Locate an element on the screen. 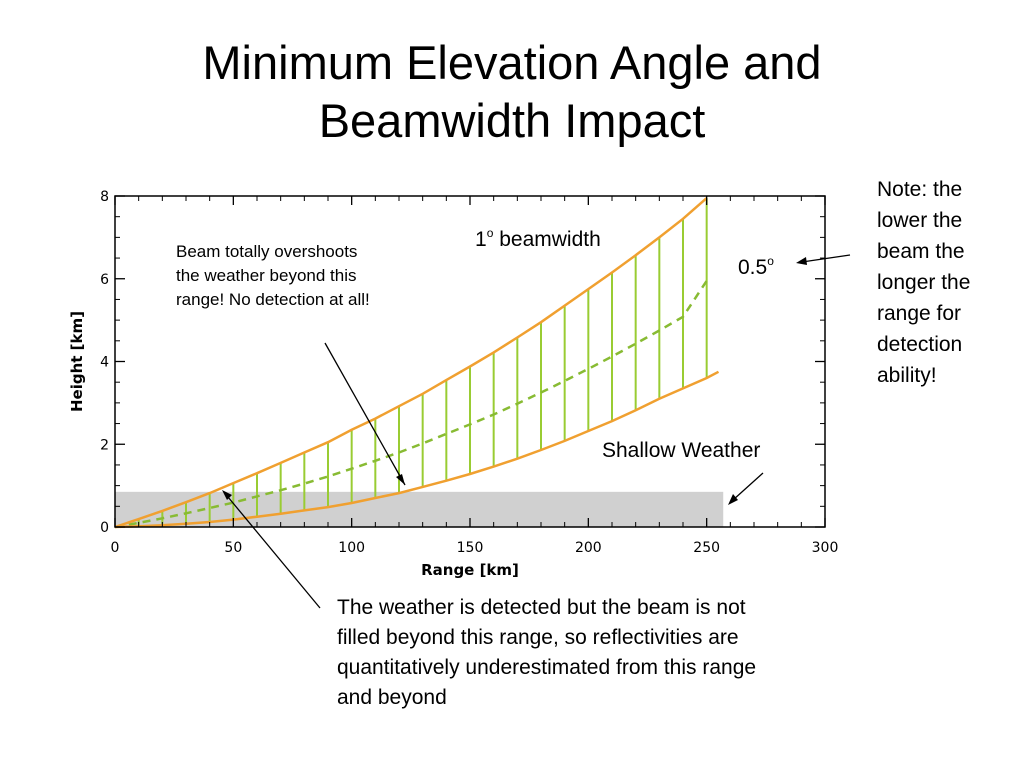  note-line-2: lower the is located at coordinates (920, 220).